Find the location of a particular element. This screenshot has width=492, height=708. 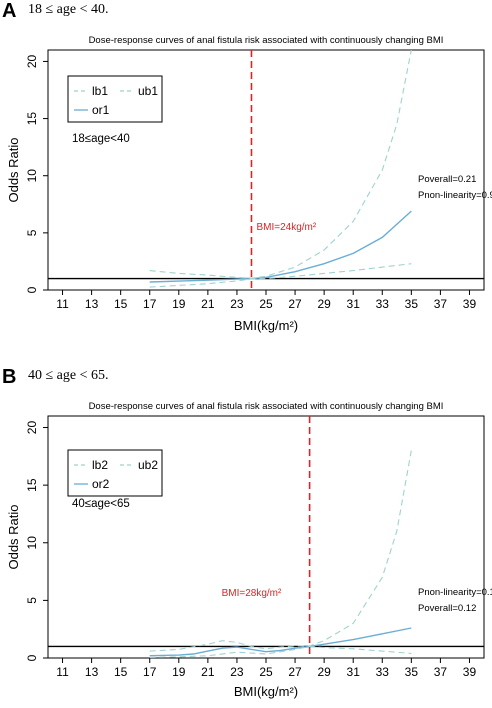

legend-label: or2 is located at coordinates (101, 484).